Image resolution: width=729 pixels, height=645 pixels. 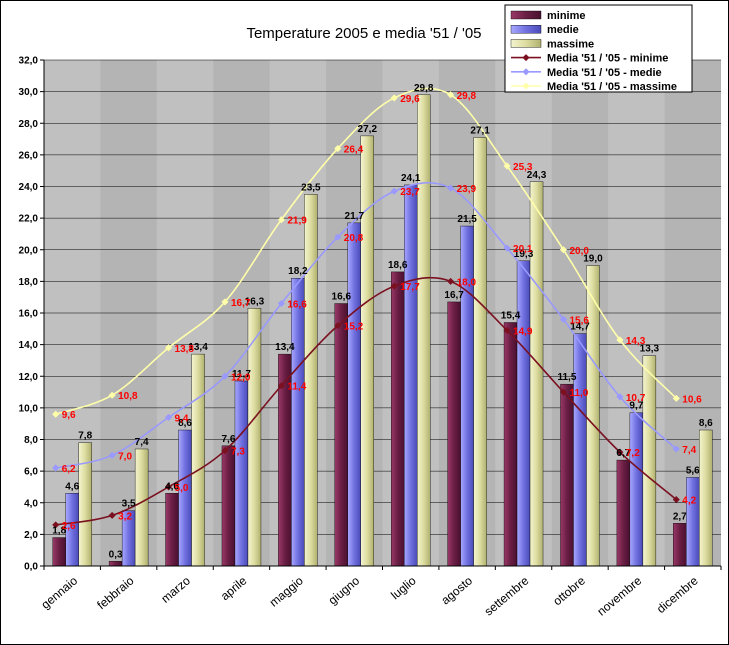 I want to click on x-tick-label: marzo, so click(x=175, y=589).